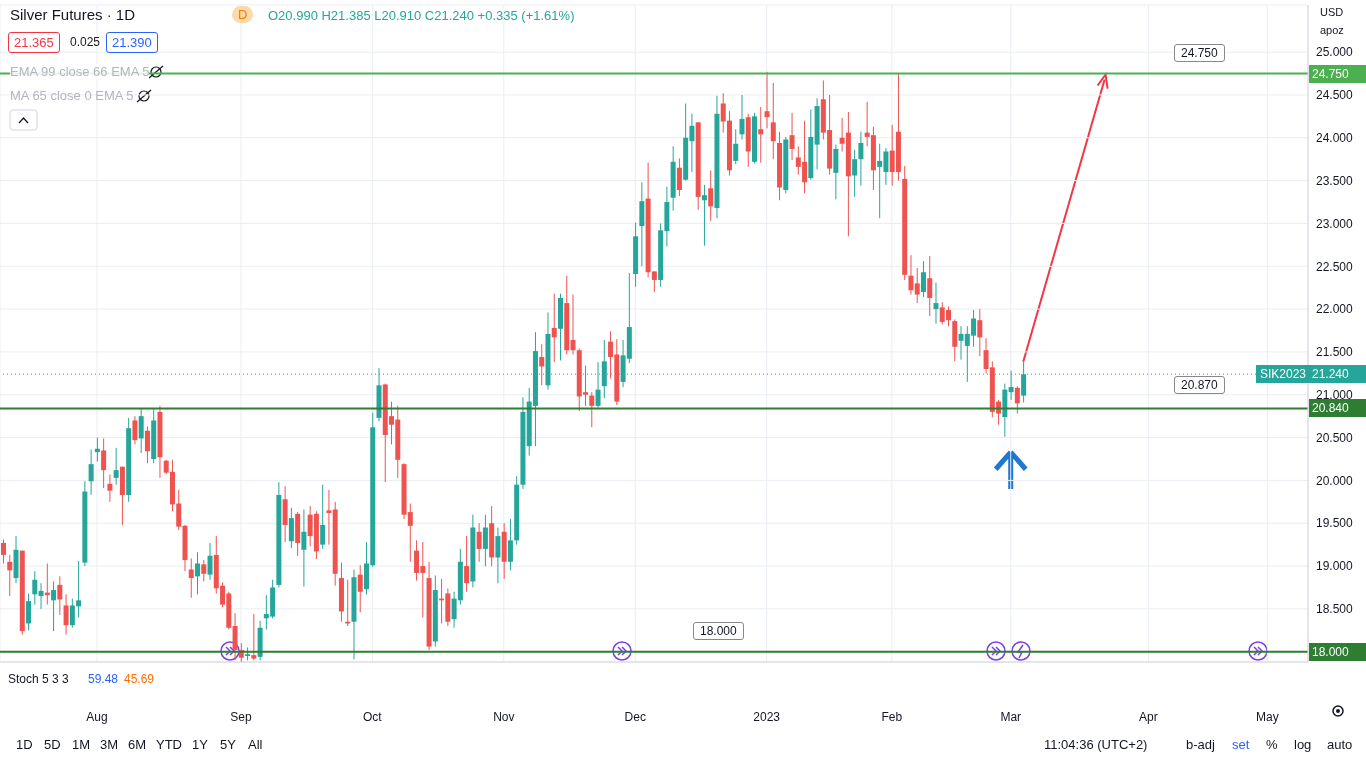 Image resolution: width=1366 pixels, height=768 pixels. I want to click on x-tick-label: Sep, so click(241, 716).